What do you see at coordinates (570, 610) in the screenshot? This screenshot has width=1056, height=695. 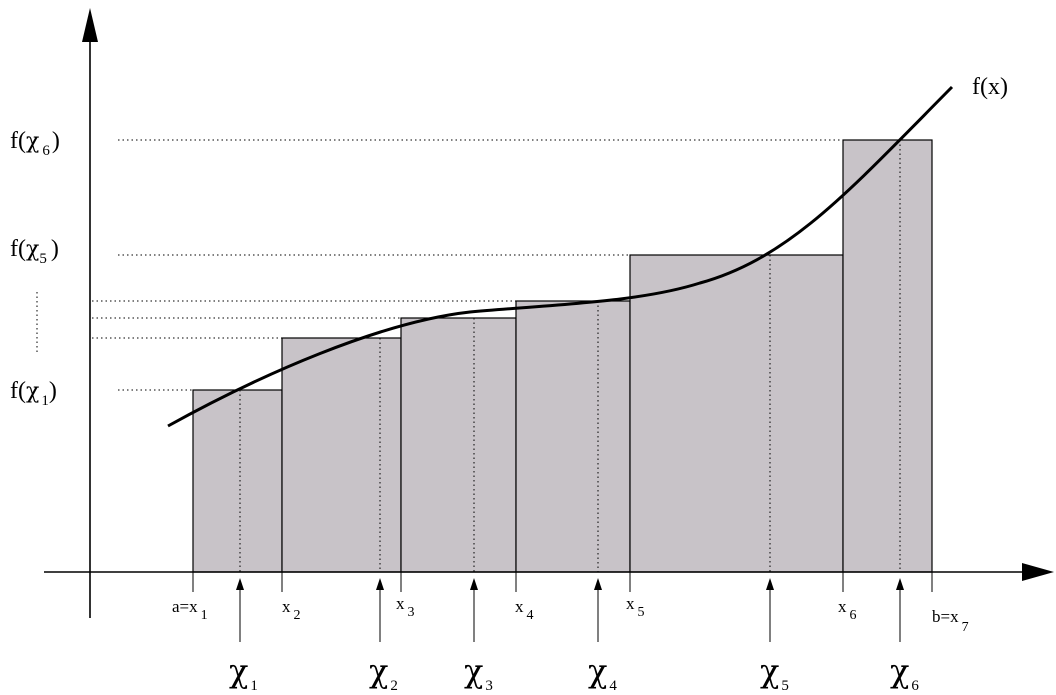 I see `chi-arrows` at bounding box center [570, 610].